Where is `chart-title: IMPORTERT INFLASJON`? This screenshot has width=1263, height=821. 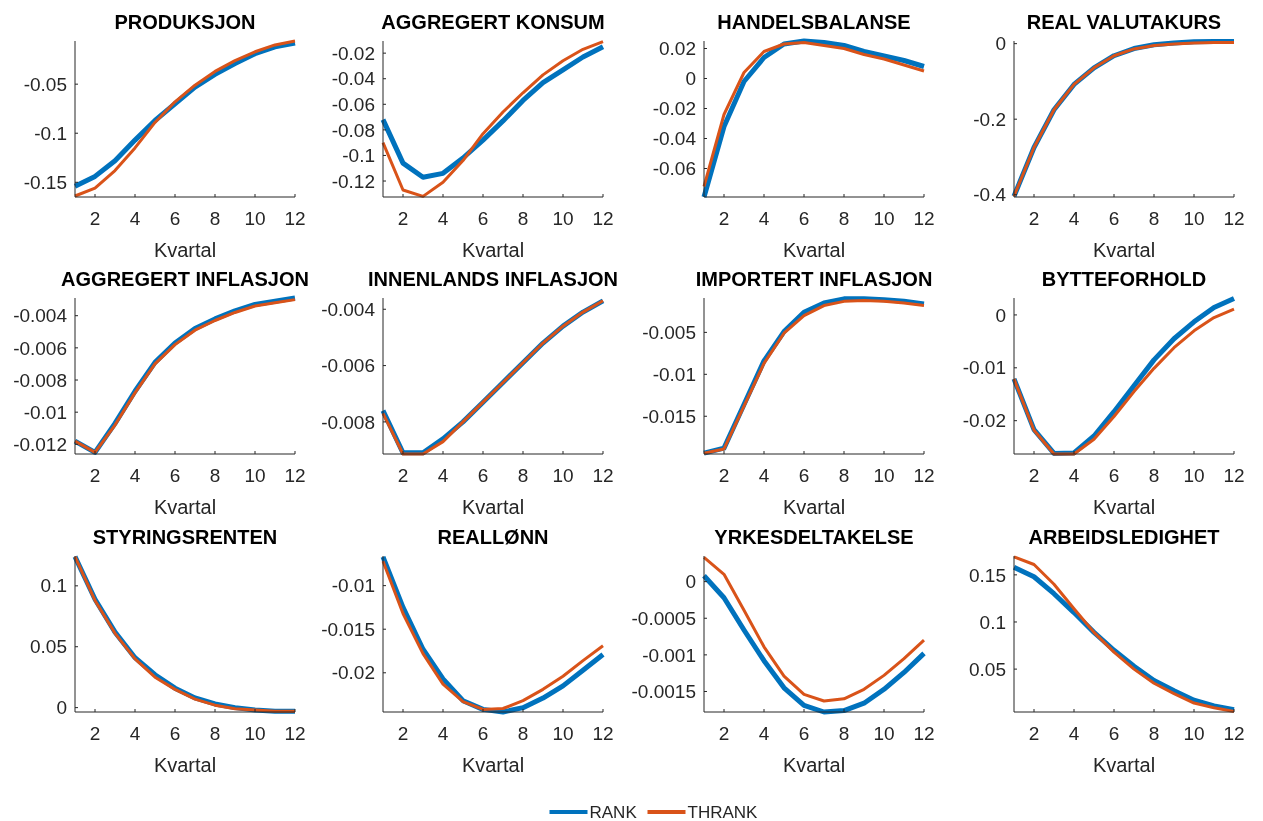 chart-title: IMPORTERT INFLASJON is located at coordinates (814, 279).